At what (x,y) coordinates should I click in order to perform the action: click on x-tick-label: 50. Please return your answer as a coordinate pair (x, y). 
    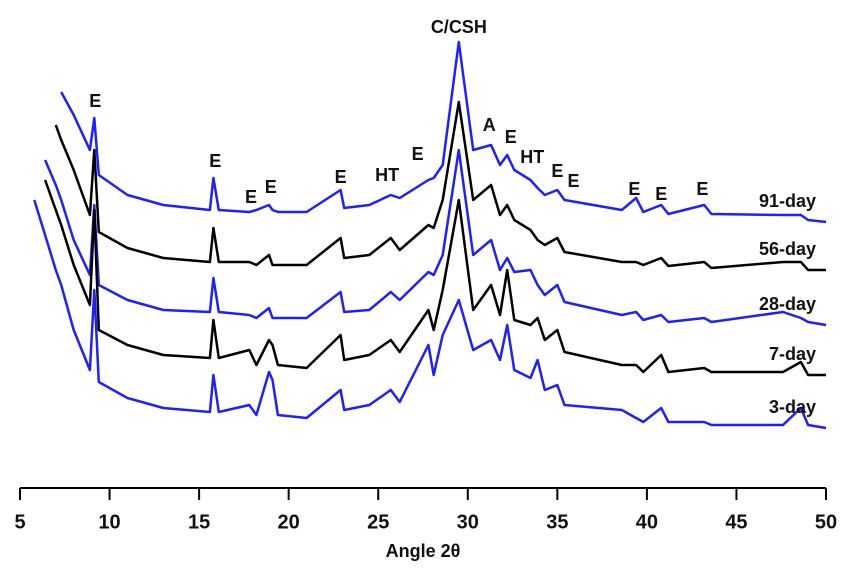
    Looking at the image, I should click on (826, 522).